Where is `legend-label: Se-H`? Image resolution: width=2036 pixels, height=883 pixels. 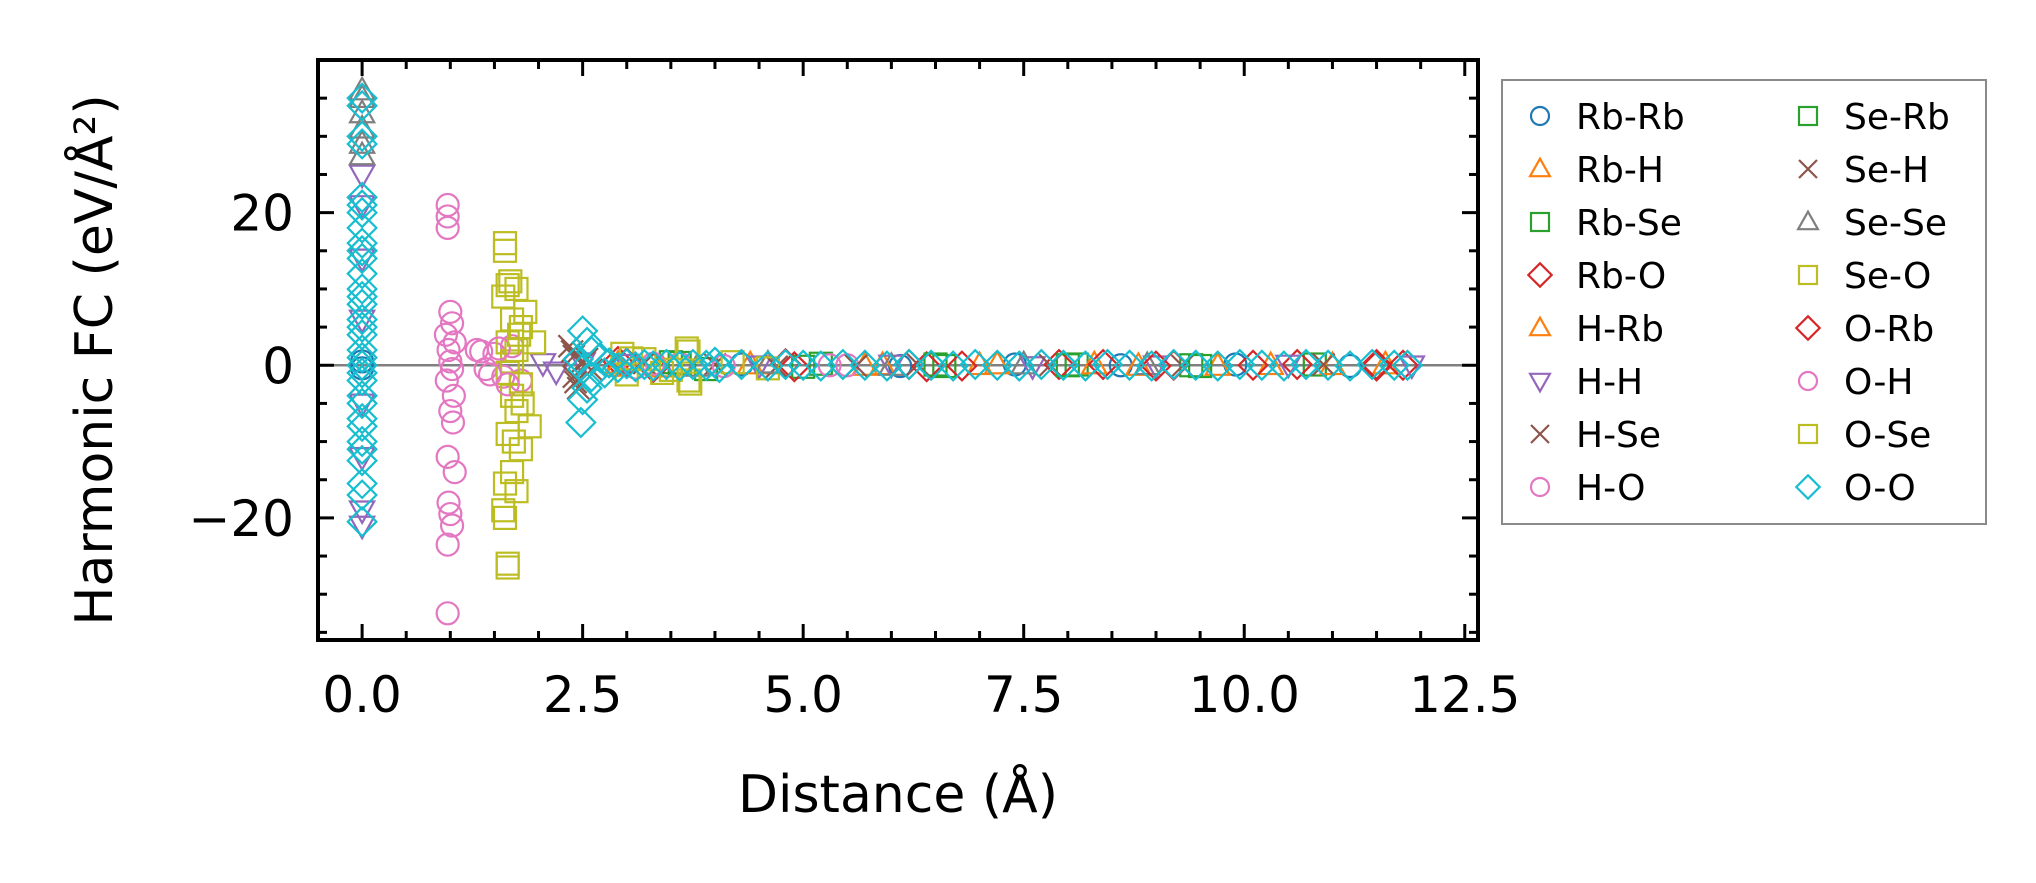
legend-label: Se-H is located at coordinates (1886, 170).